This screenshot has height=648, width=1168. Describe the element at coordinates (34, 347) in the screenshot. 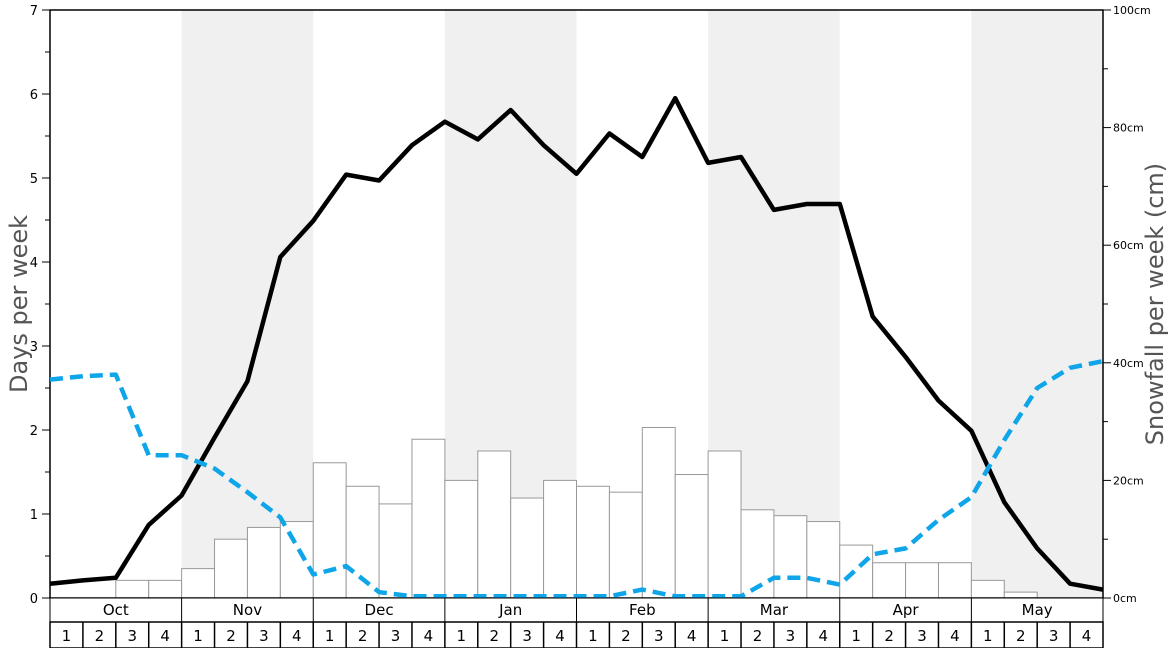

I see `left-tick-label: 3` at that location.